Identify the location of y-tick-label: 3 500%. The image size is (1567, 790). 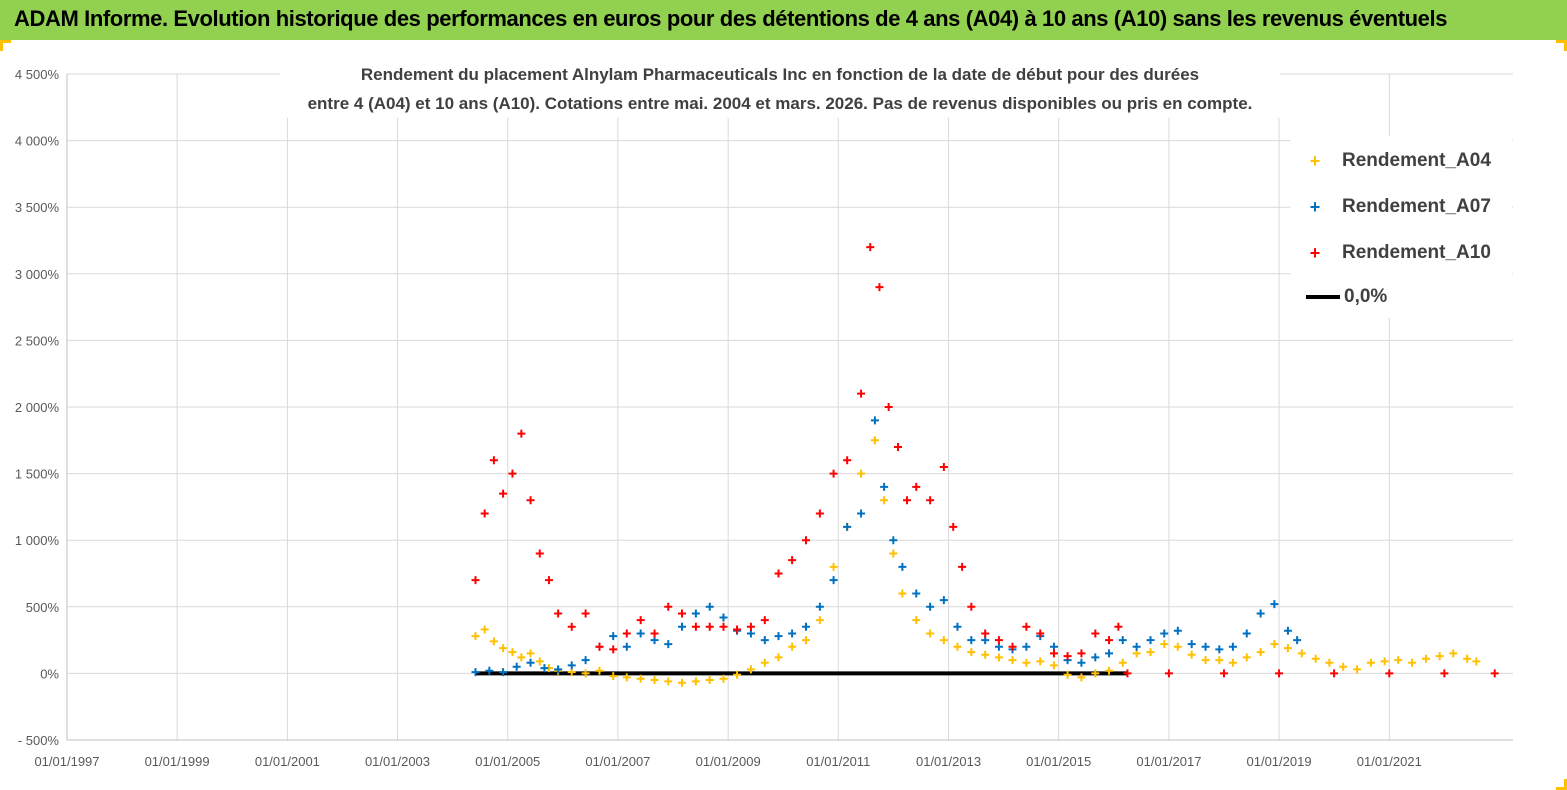
(37, 207).